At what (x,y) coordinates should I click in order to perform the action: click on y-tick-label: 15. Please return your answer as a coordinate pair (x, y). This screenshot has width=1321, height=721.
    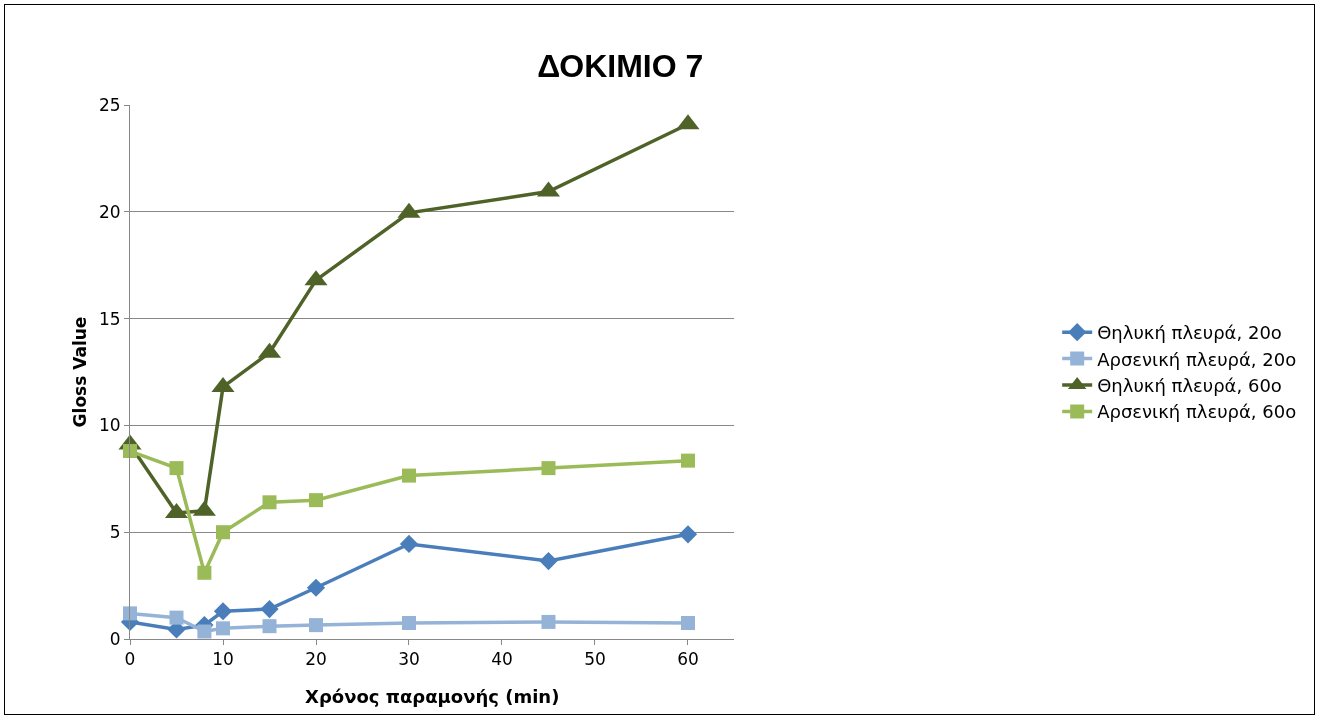
    Looking at the image, I should click on (109, 318).